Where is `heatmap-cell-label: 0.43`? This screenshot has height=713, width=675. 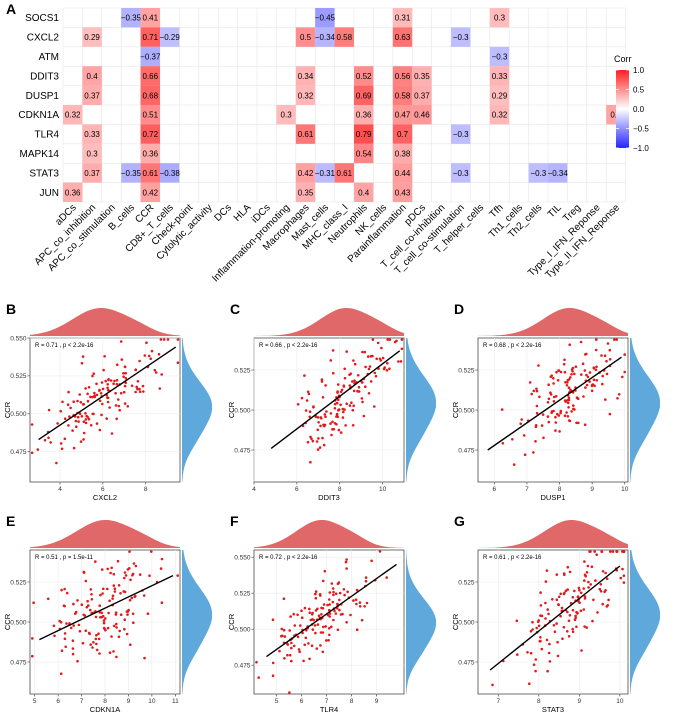
heatmap-cell-label: 0.43 is located at coordinates (403, 192).